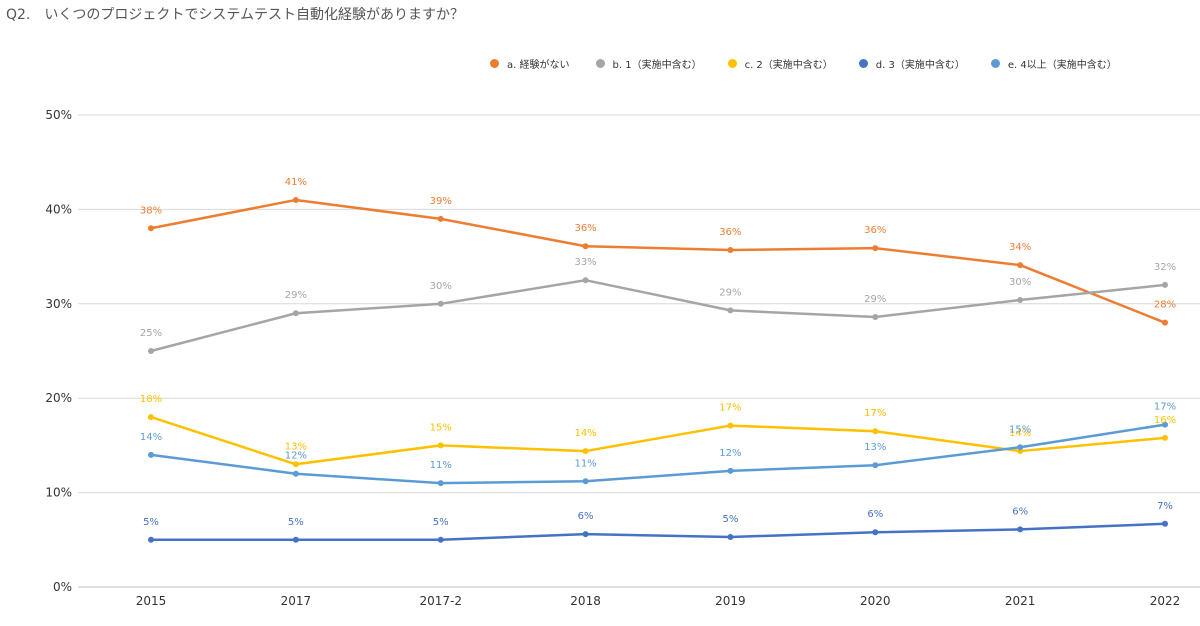 This screenshot has height=626, width=1200. What do you see at coordinates (151, 399) in the screenshot?
I see `data-label: 18%` at bounding box center [151, 399].